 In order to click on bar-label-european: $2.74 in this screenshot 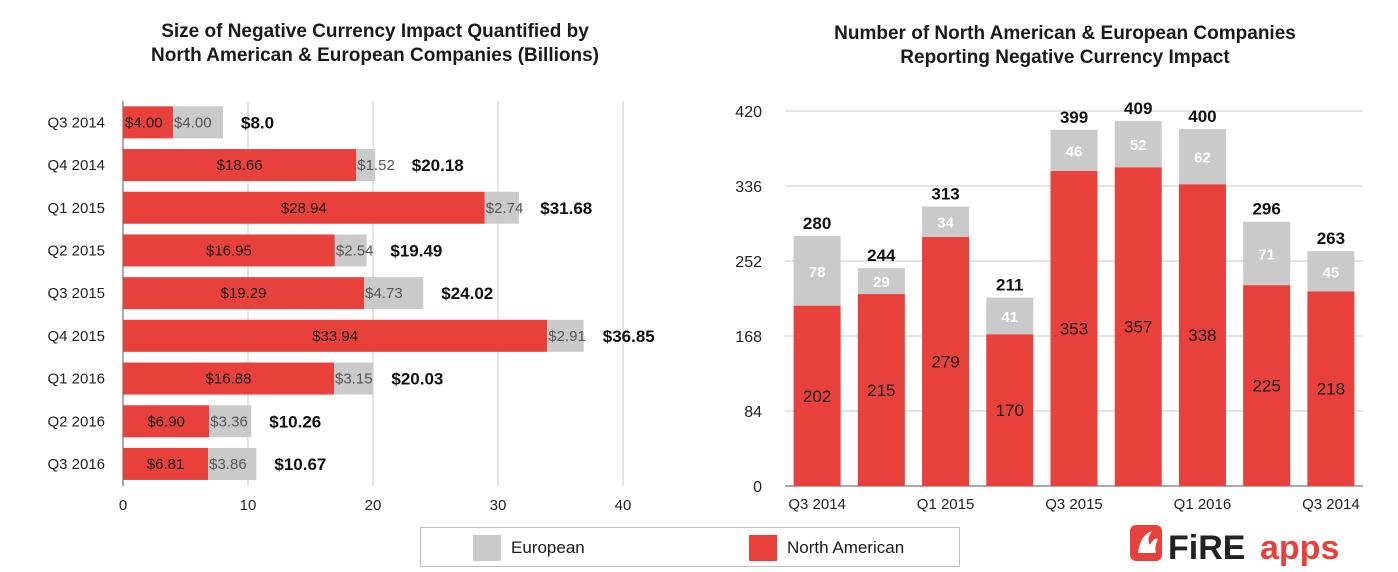, I will do `click(505, 208)`.